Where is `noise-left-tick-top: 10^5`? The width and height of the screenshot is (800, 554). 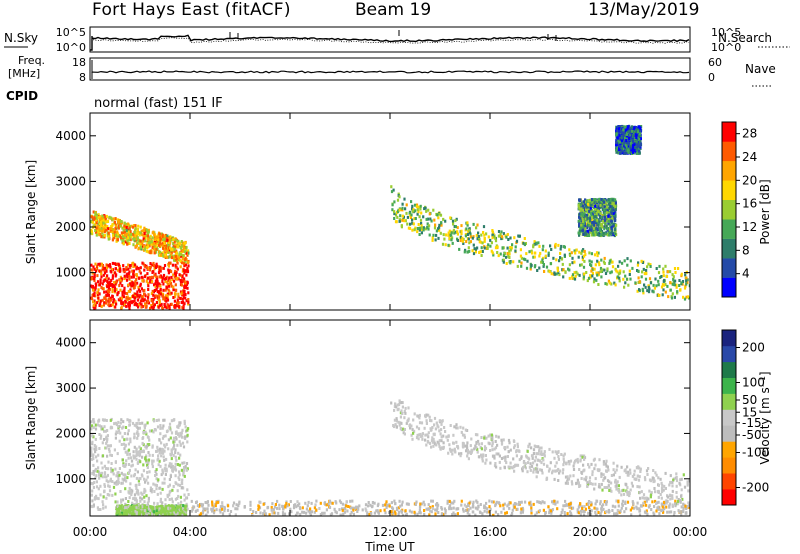
noise-left-tick-top: 10^5 is located at coordinates (71, 32).